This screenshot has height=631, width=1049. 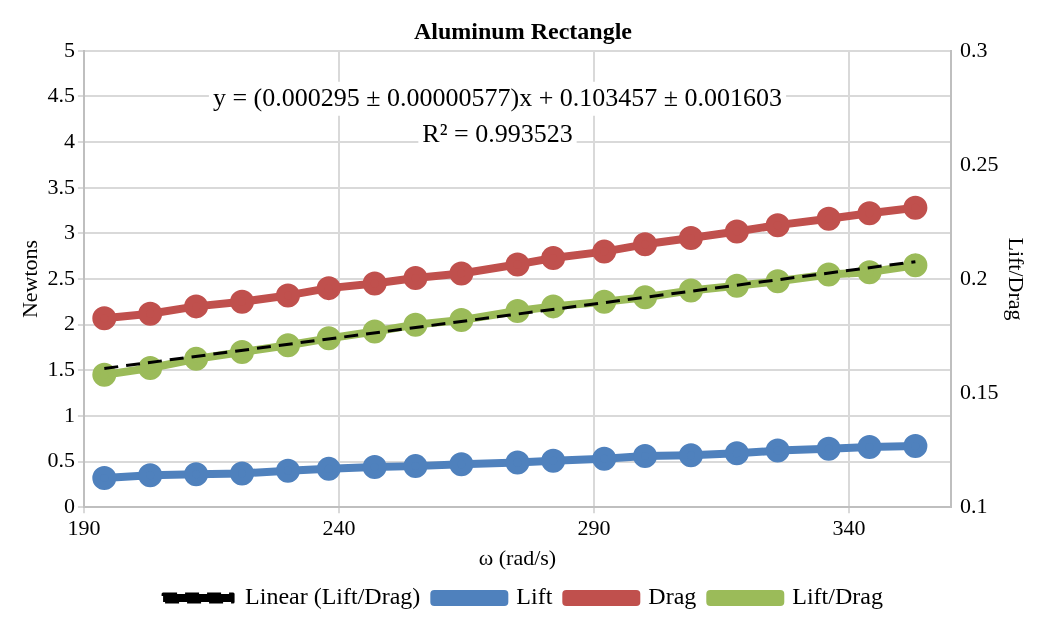 What do you see at coordinates (974, 505) in the screenshot?
I see `y2-tick-label: 0.1` at bounding box center [974, 505].